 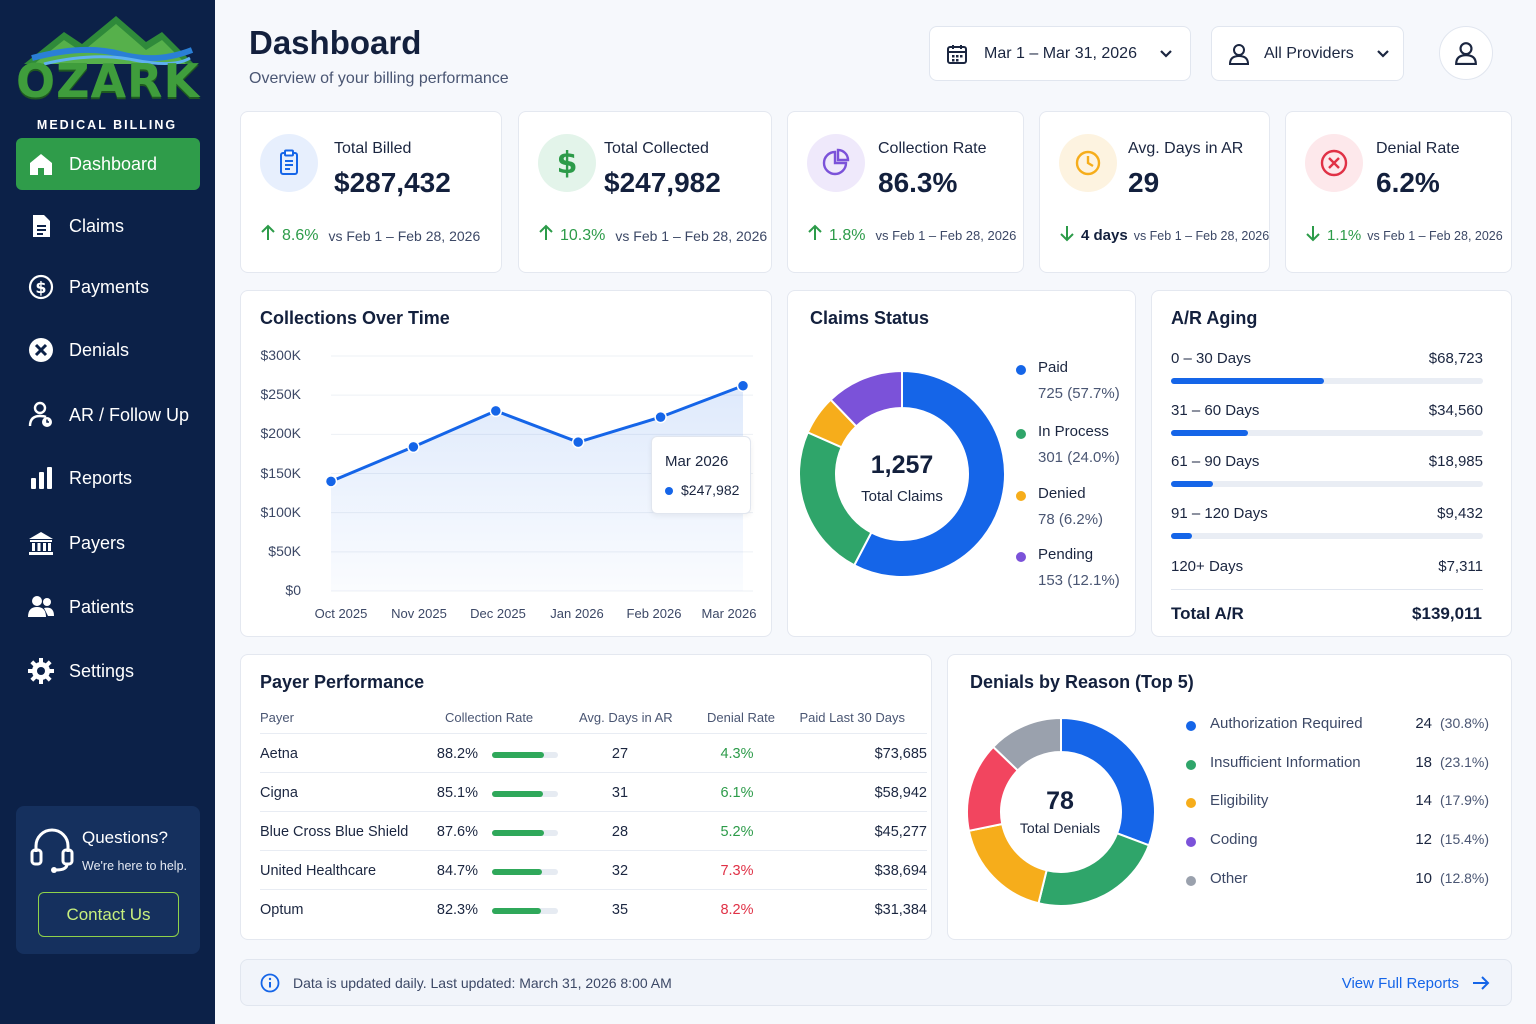 What do you see at coordinates (593, 908) in the screenshot?
I see `table-row: Optum 82.3% 35 8.2% $31,384` at bounding box center [593, 908].